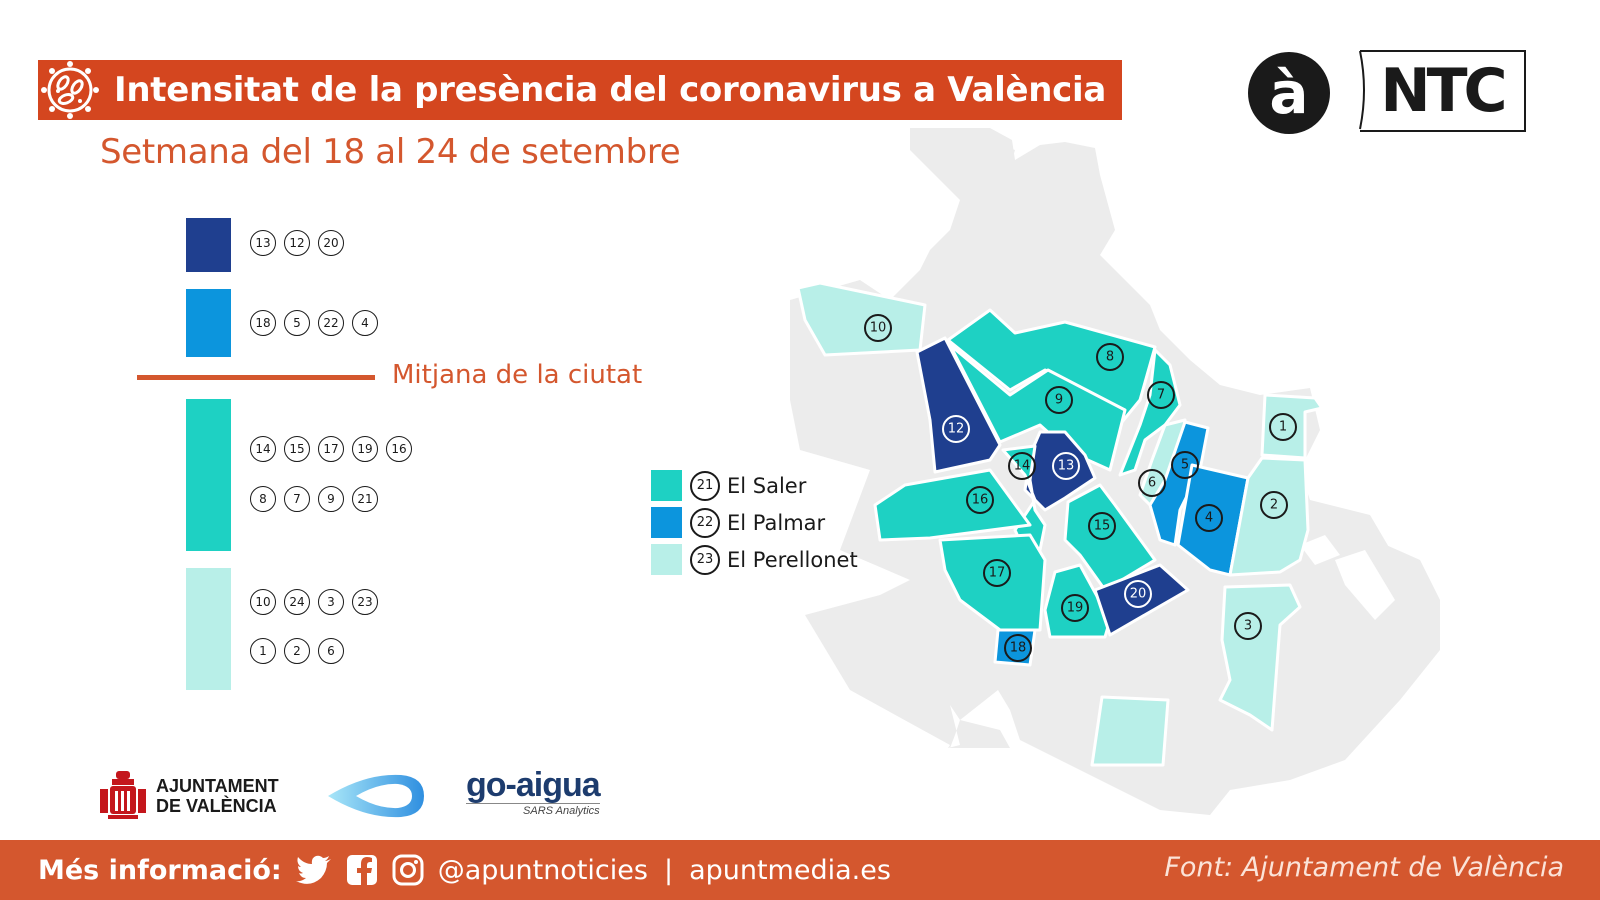 This screenshot has width=1600, height=900. Describe the element at coordinates (313, 870) in the screenshot. I see `twitter-icon` at that location.